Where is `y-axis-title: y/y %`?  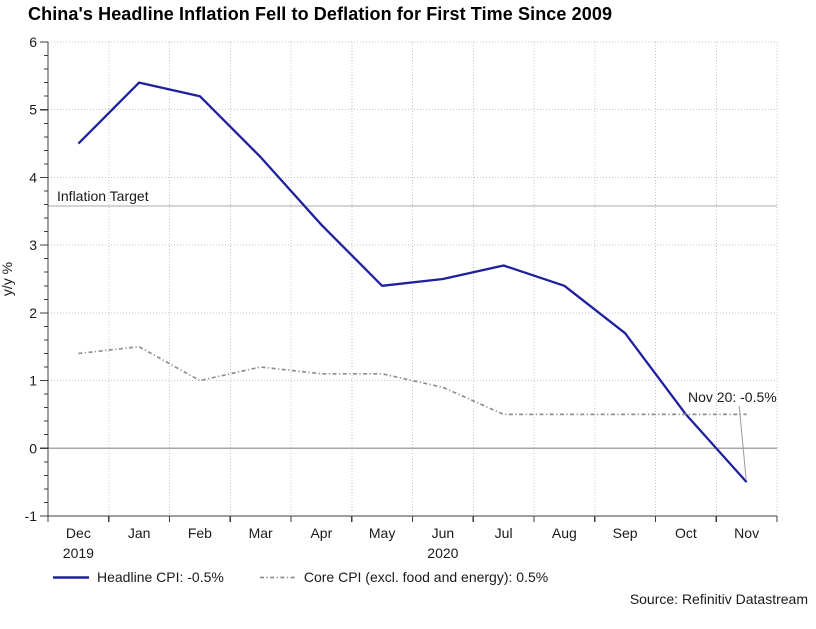
y-axis-title: y/y % is located at coordinates (7, 279).